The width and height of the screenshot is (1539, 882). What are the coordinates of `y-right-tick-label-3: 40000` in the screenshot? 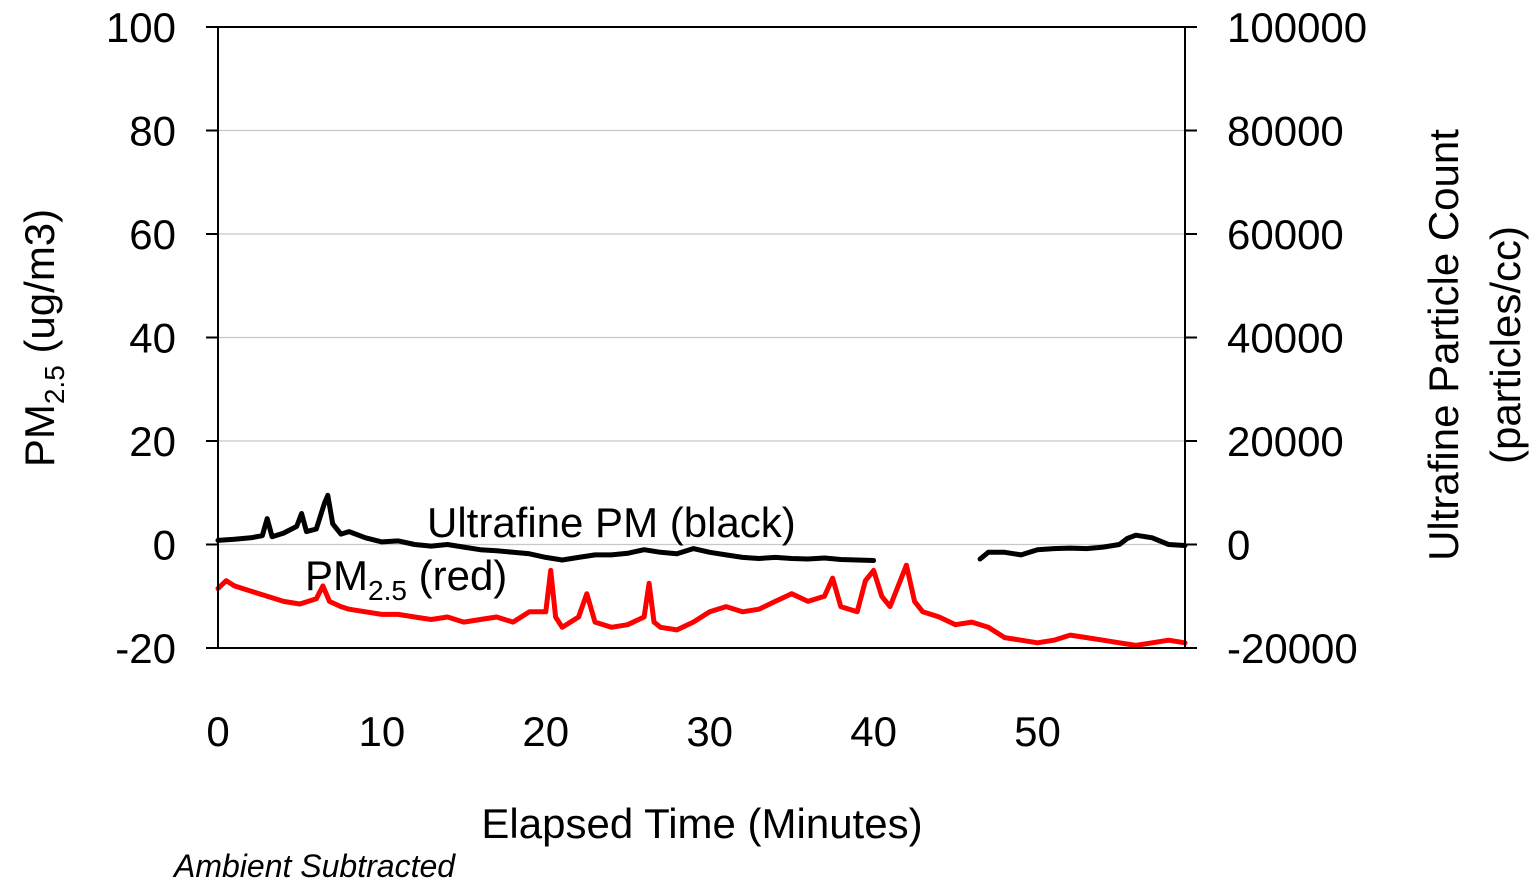 It's located at (1285, 338).